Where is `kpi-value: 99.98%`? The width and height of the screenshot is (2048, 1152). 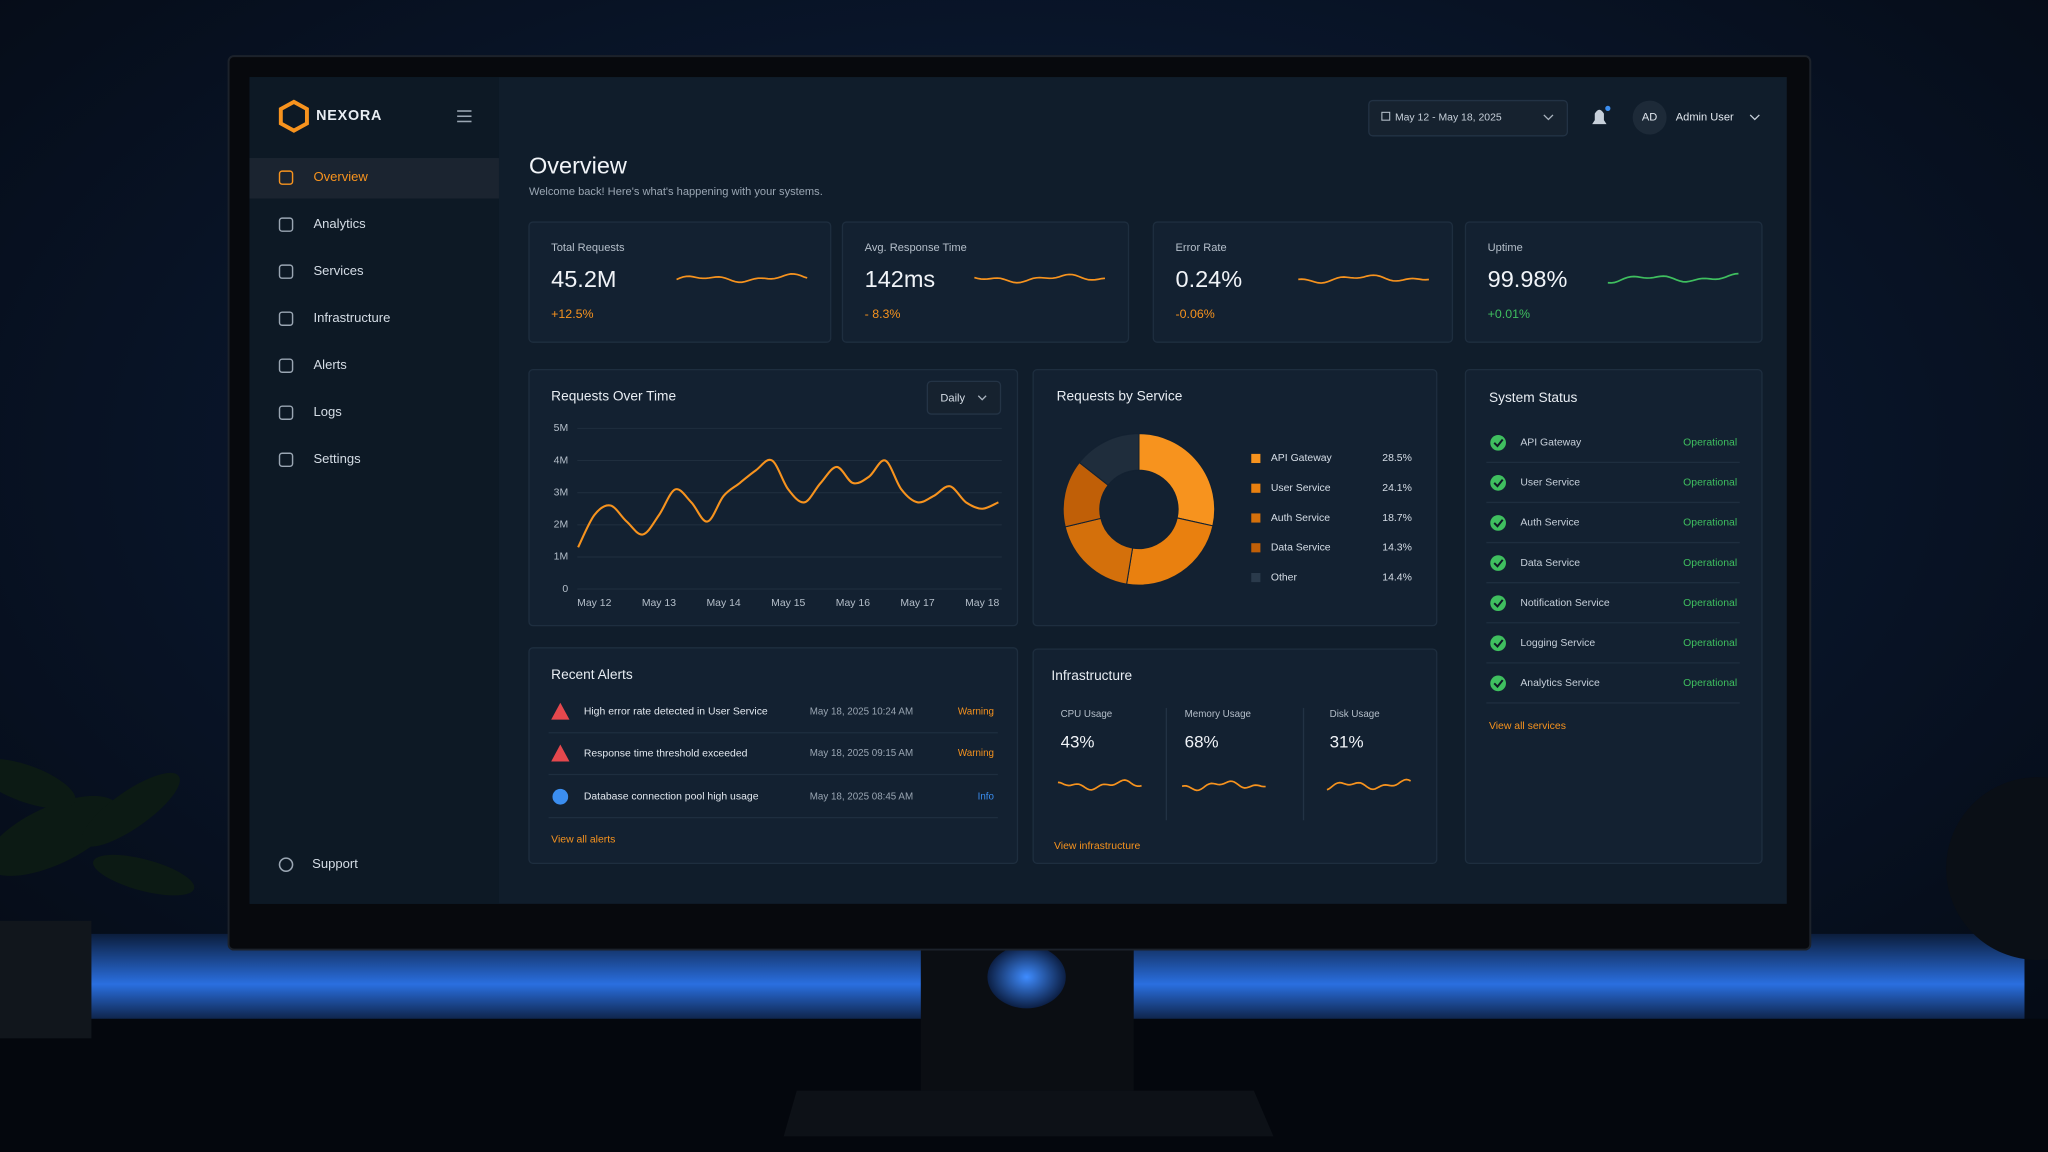 kpi-value: 99.98% is located at coordinates (1528, 279).